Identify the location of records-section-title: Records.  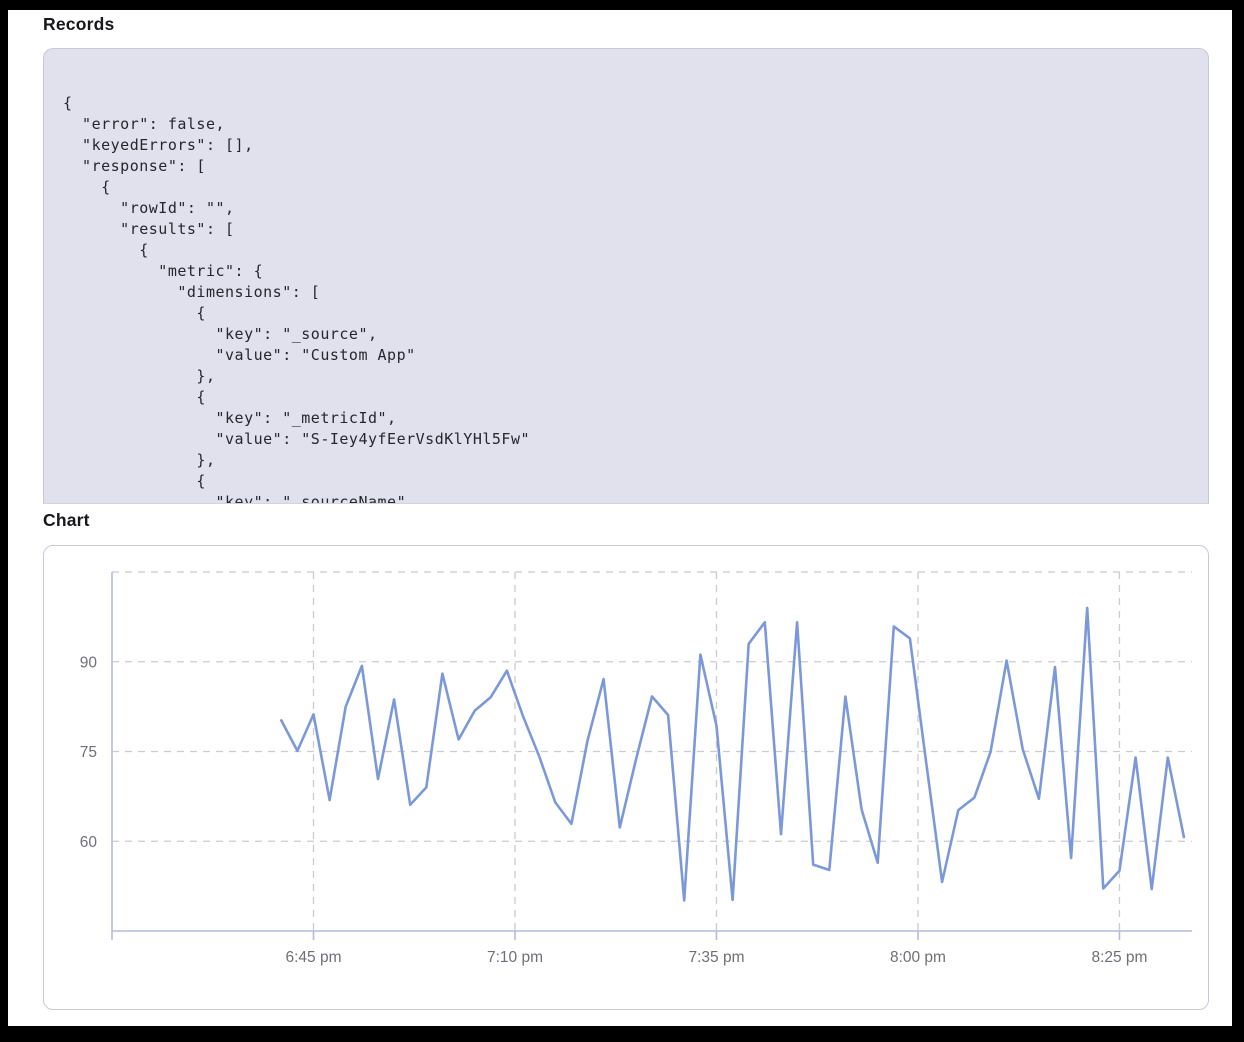
(79, 24).